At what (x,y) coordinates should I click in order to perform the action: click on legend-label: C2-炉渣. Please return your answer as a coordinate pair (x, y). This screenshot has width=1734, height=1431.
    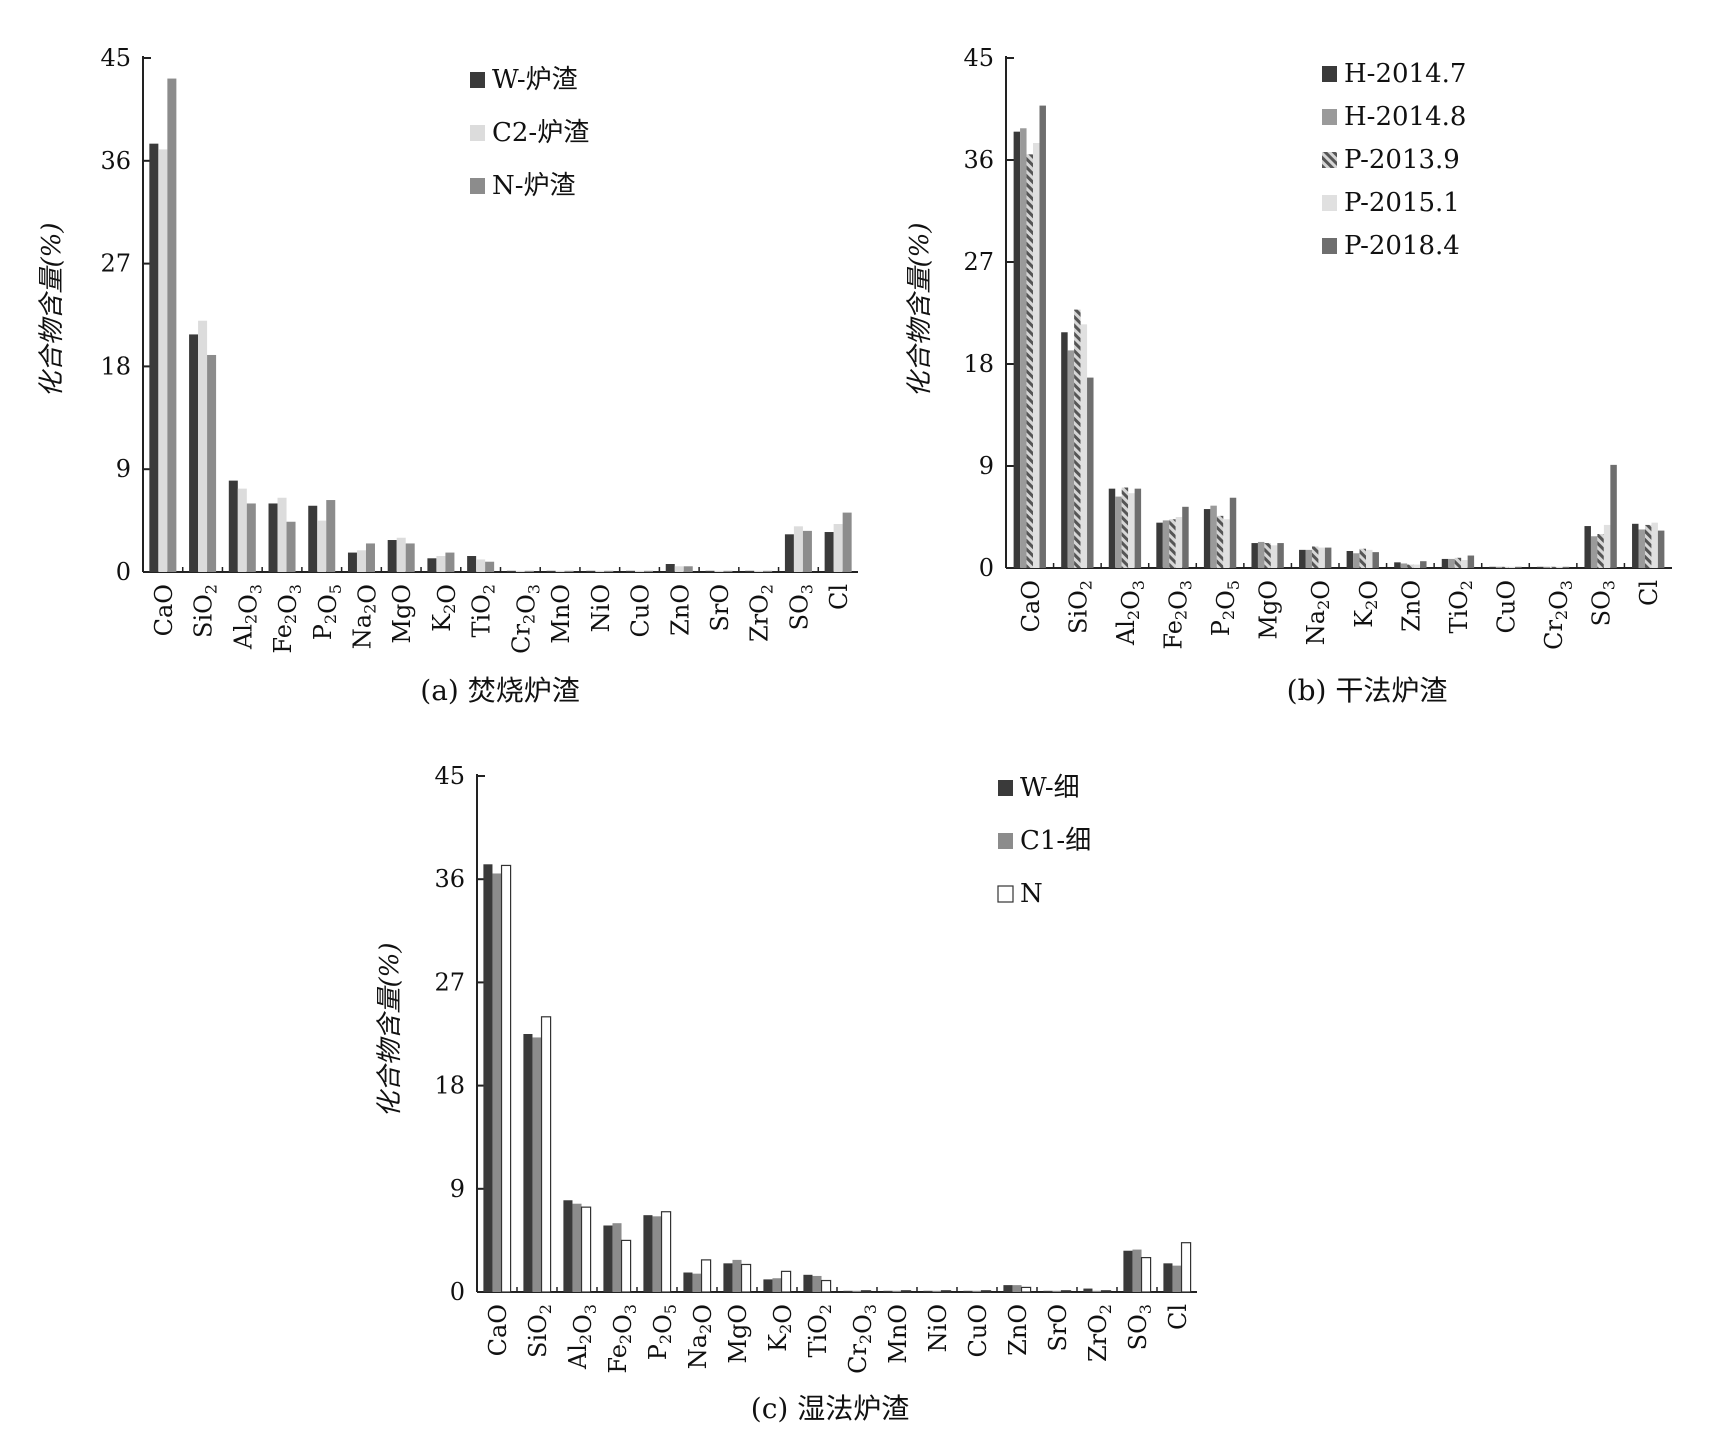
    Looking at the image, I should click on (540, 133).